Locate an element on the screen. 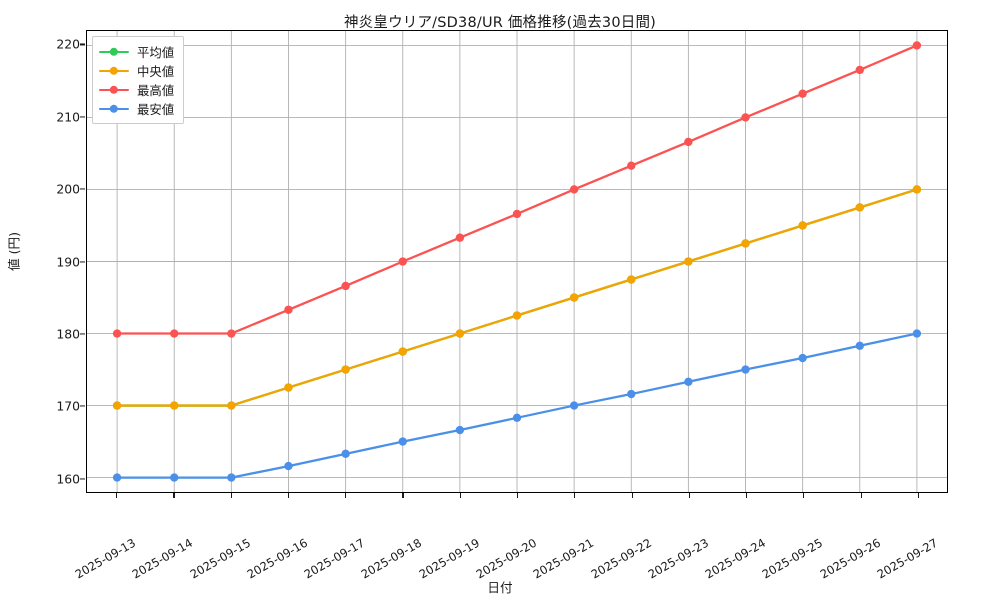 The width and height of the screenshot is (1000, 600). y-tick-label: 170 is located at coordinates (68, 406).